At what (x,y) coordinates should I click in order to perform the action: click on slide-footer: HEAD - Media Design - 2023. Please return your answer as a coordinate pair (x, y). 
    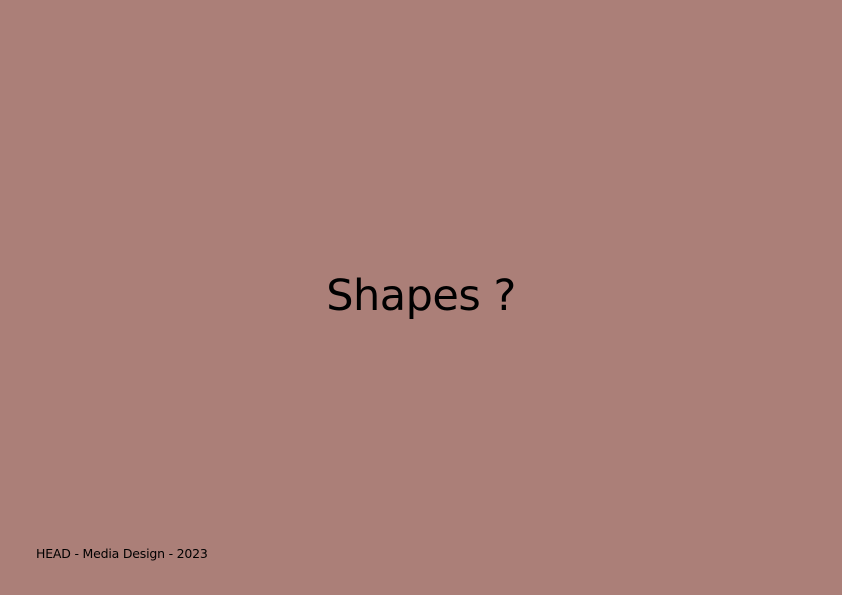
    Looking at the image, I should click on (122, 553).